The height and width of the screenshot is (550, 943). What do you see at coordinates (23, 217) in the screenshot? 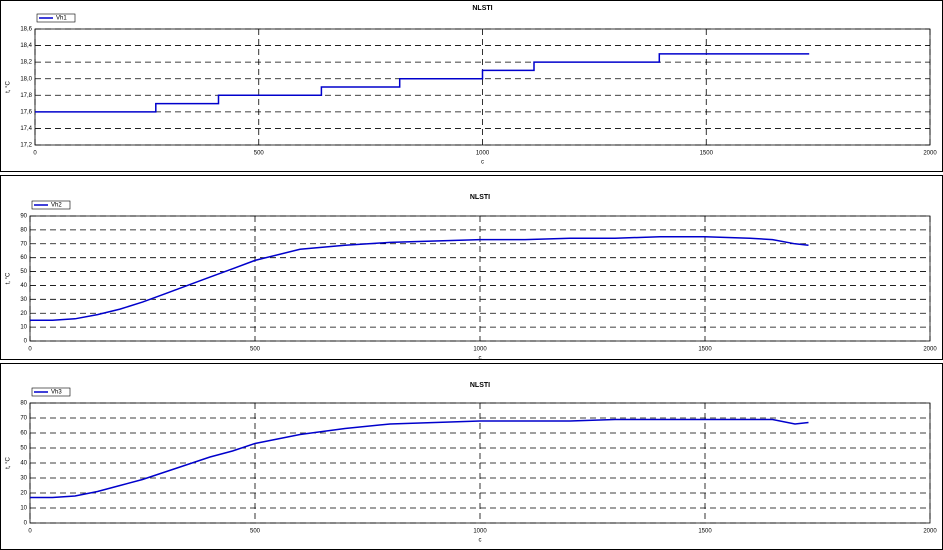
I see `y-tick-label: 90` at bounding box center [23, 217].